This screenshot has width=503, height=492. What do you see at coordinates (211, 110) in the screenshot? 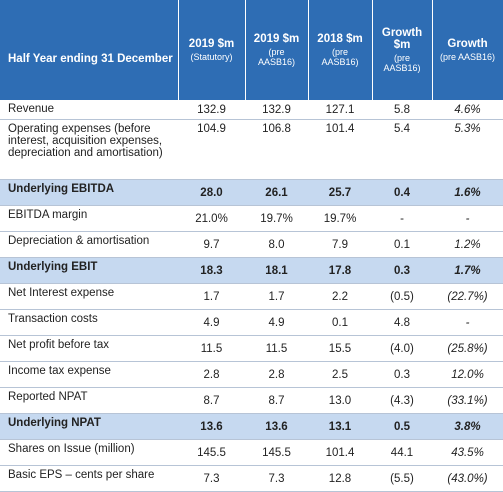
I see `value-cell: 132.9` at bounding box center [211, 110].